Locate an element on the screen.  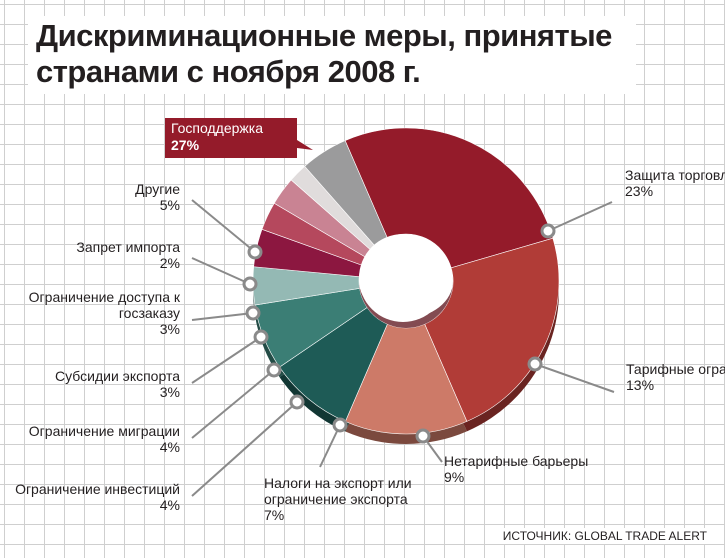
slice-label: Нетарифные барьеры is located at coordinates (516, 461).